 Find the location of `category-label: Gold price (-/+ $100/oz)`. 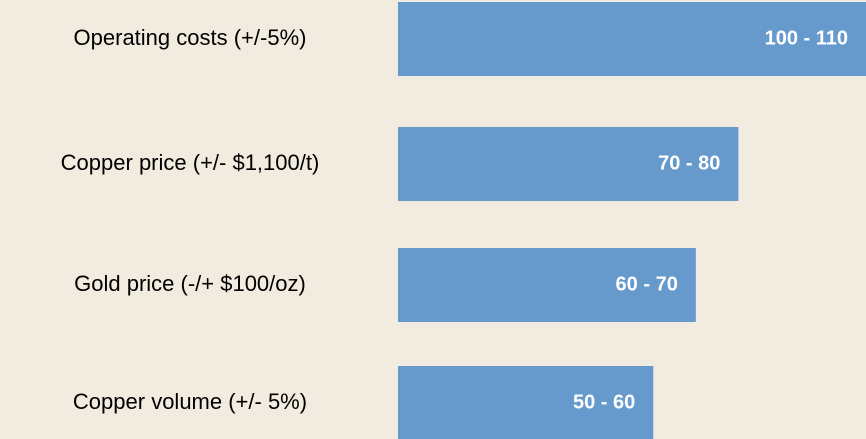

category-label: Gold price (-/+ $100/oz) is located at coordinates (190, 283).